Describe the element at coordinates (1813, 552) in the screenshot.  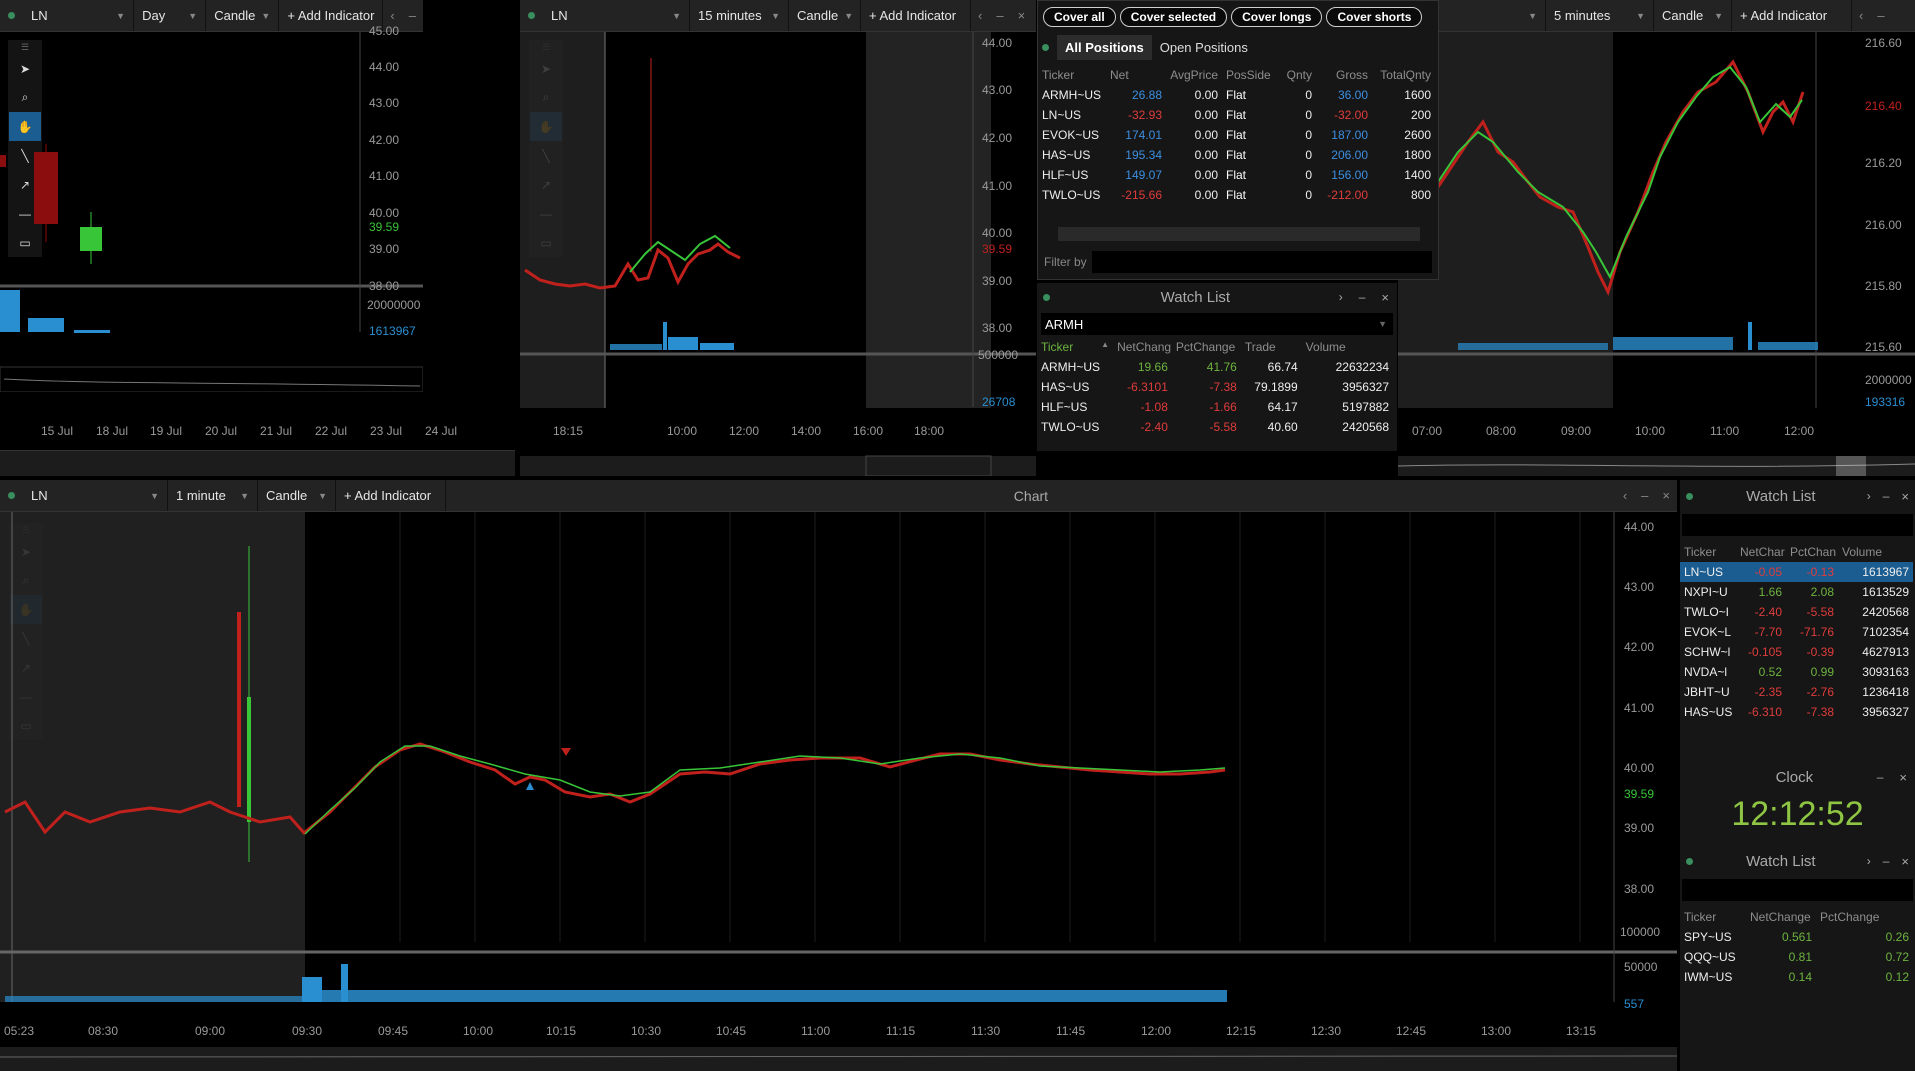
I see `column-header: PctChan` at that location.